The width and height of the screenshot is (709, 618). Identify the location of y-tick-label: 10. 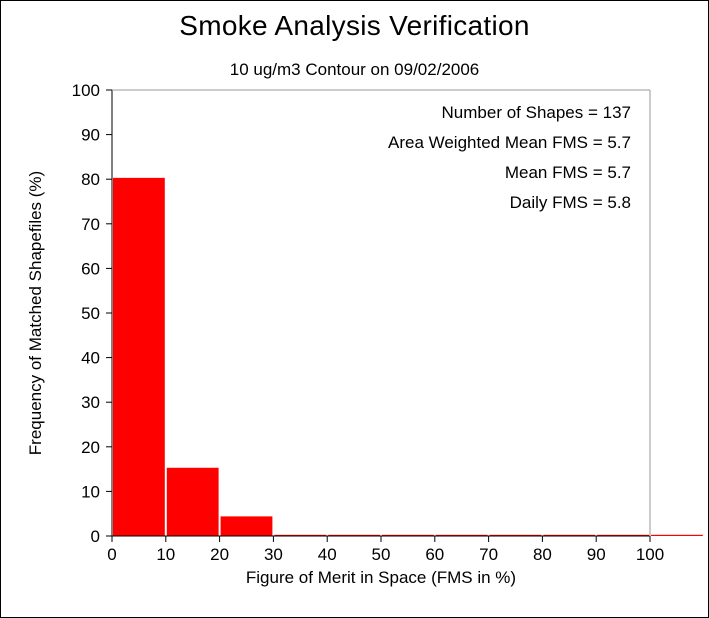
(90, 491).